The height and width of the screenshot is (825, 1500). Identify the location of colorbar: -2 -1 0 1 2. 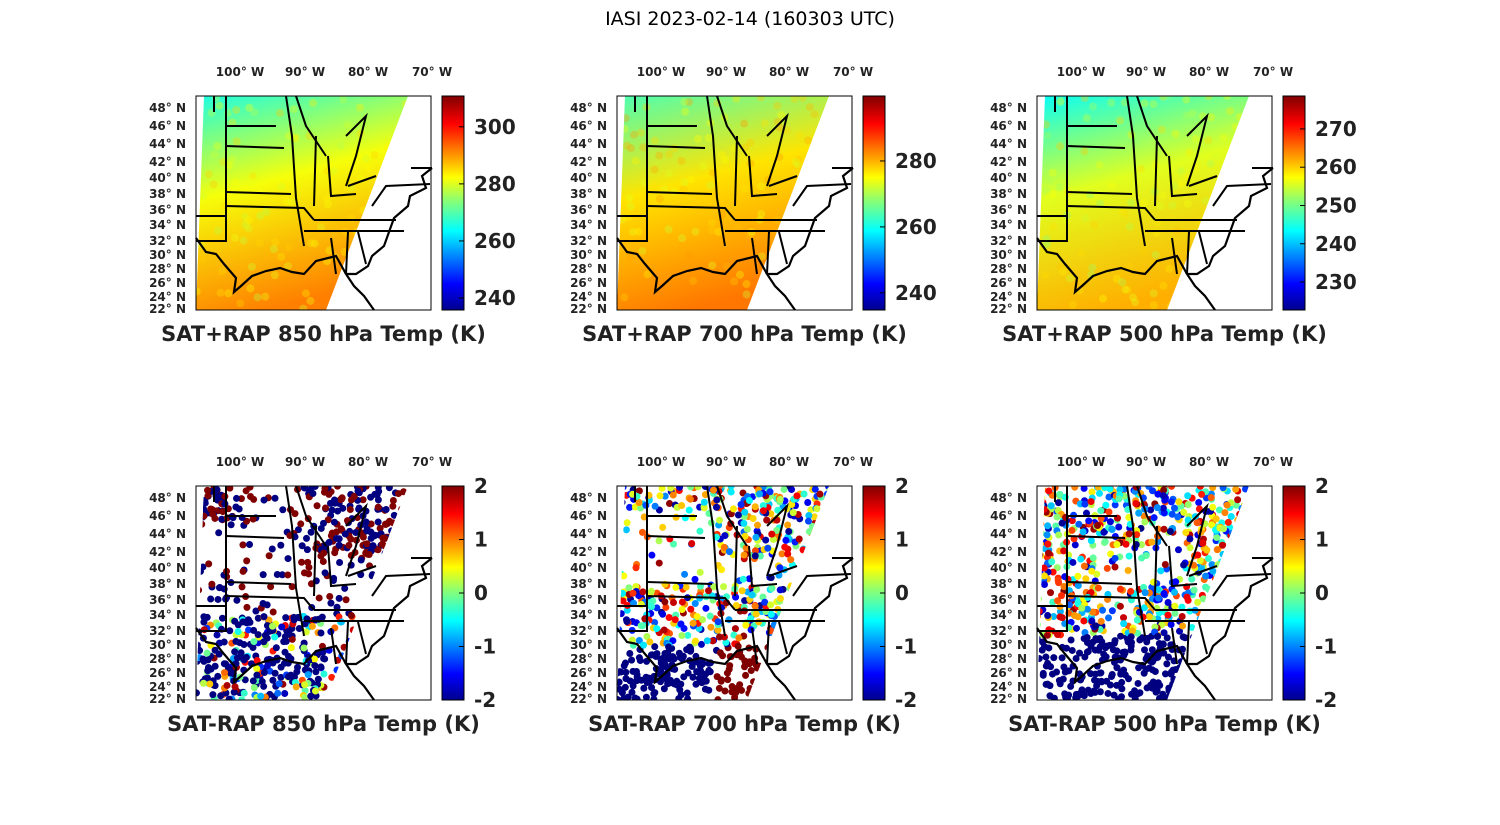
(1309, 593).